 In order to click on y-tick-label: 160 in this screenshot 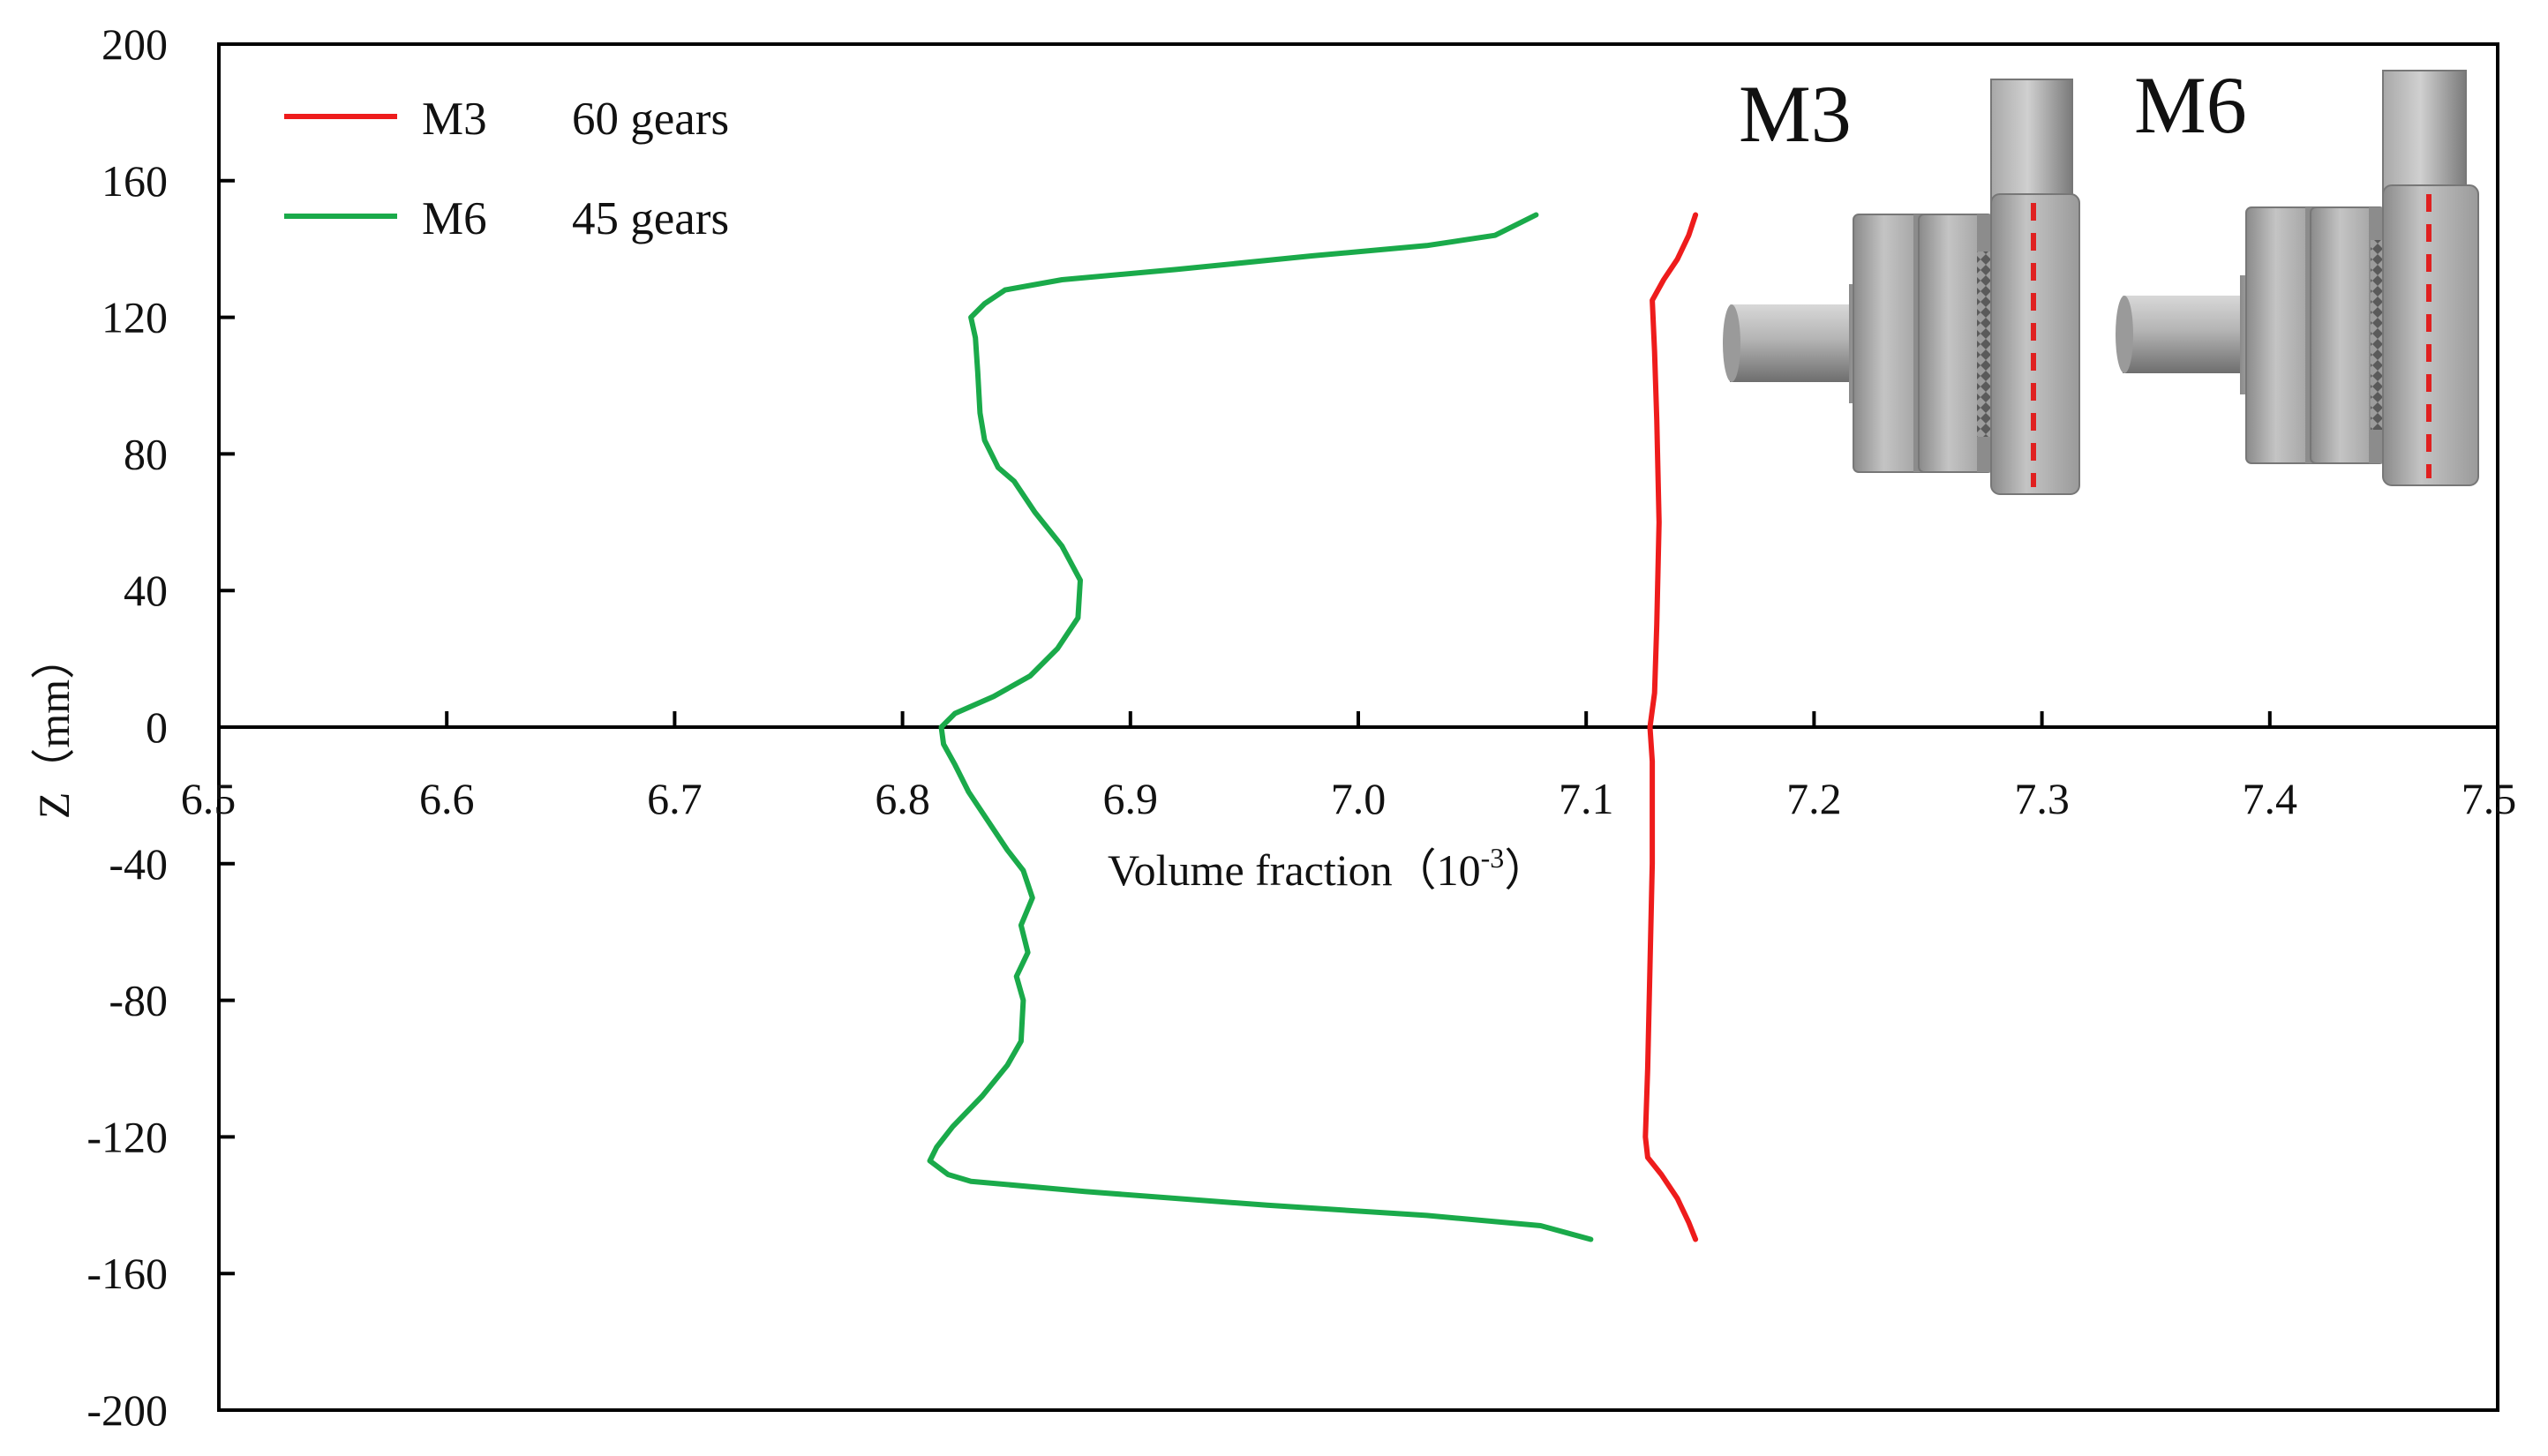, I will do `click(134, 181)`.